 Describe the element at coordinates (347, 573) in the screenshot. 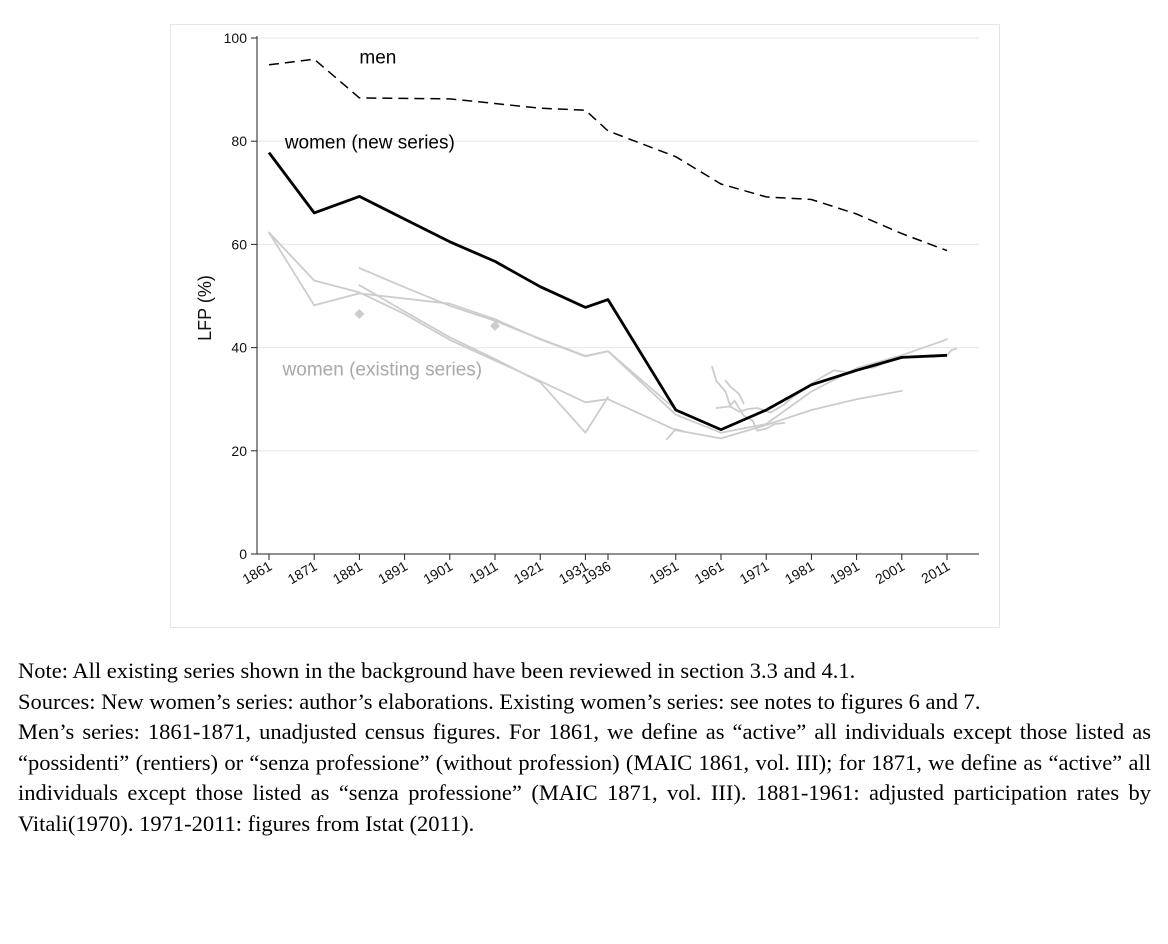

I see `x-tick-label: 1881` at that location.